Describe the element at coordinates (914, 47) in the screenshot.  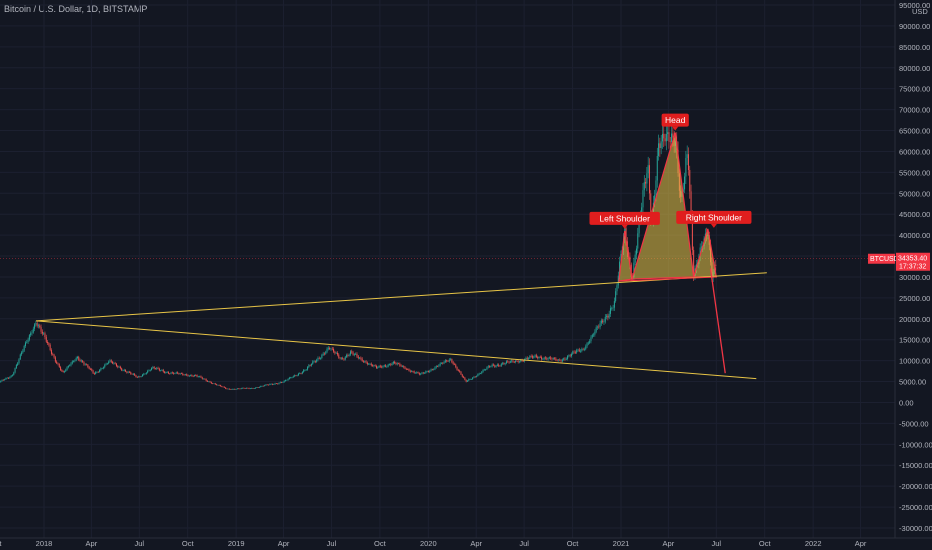
I see `y-tick-label: 85000.00` at that location.